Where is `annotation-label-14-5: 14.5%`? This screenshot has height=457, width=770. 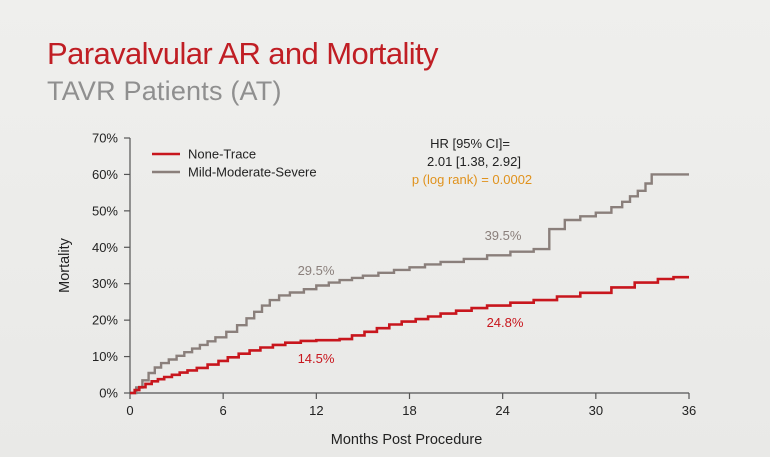 annotation-label-14-5: 14.5% is located at coordinates (316, 358).